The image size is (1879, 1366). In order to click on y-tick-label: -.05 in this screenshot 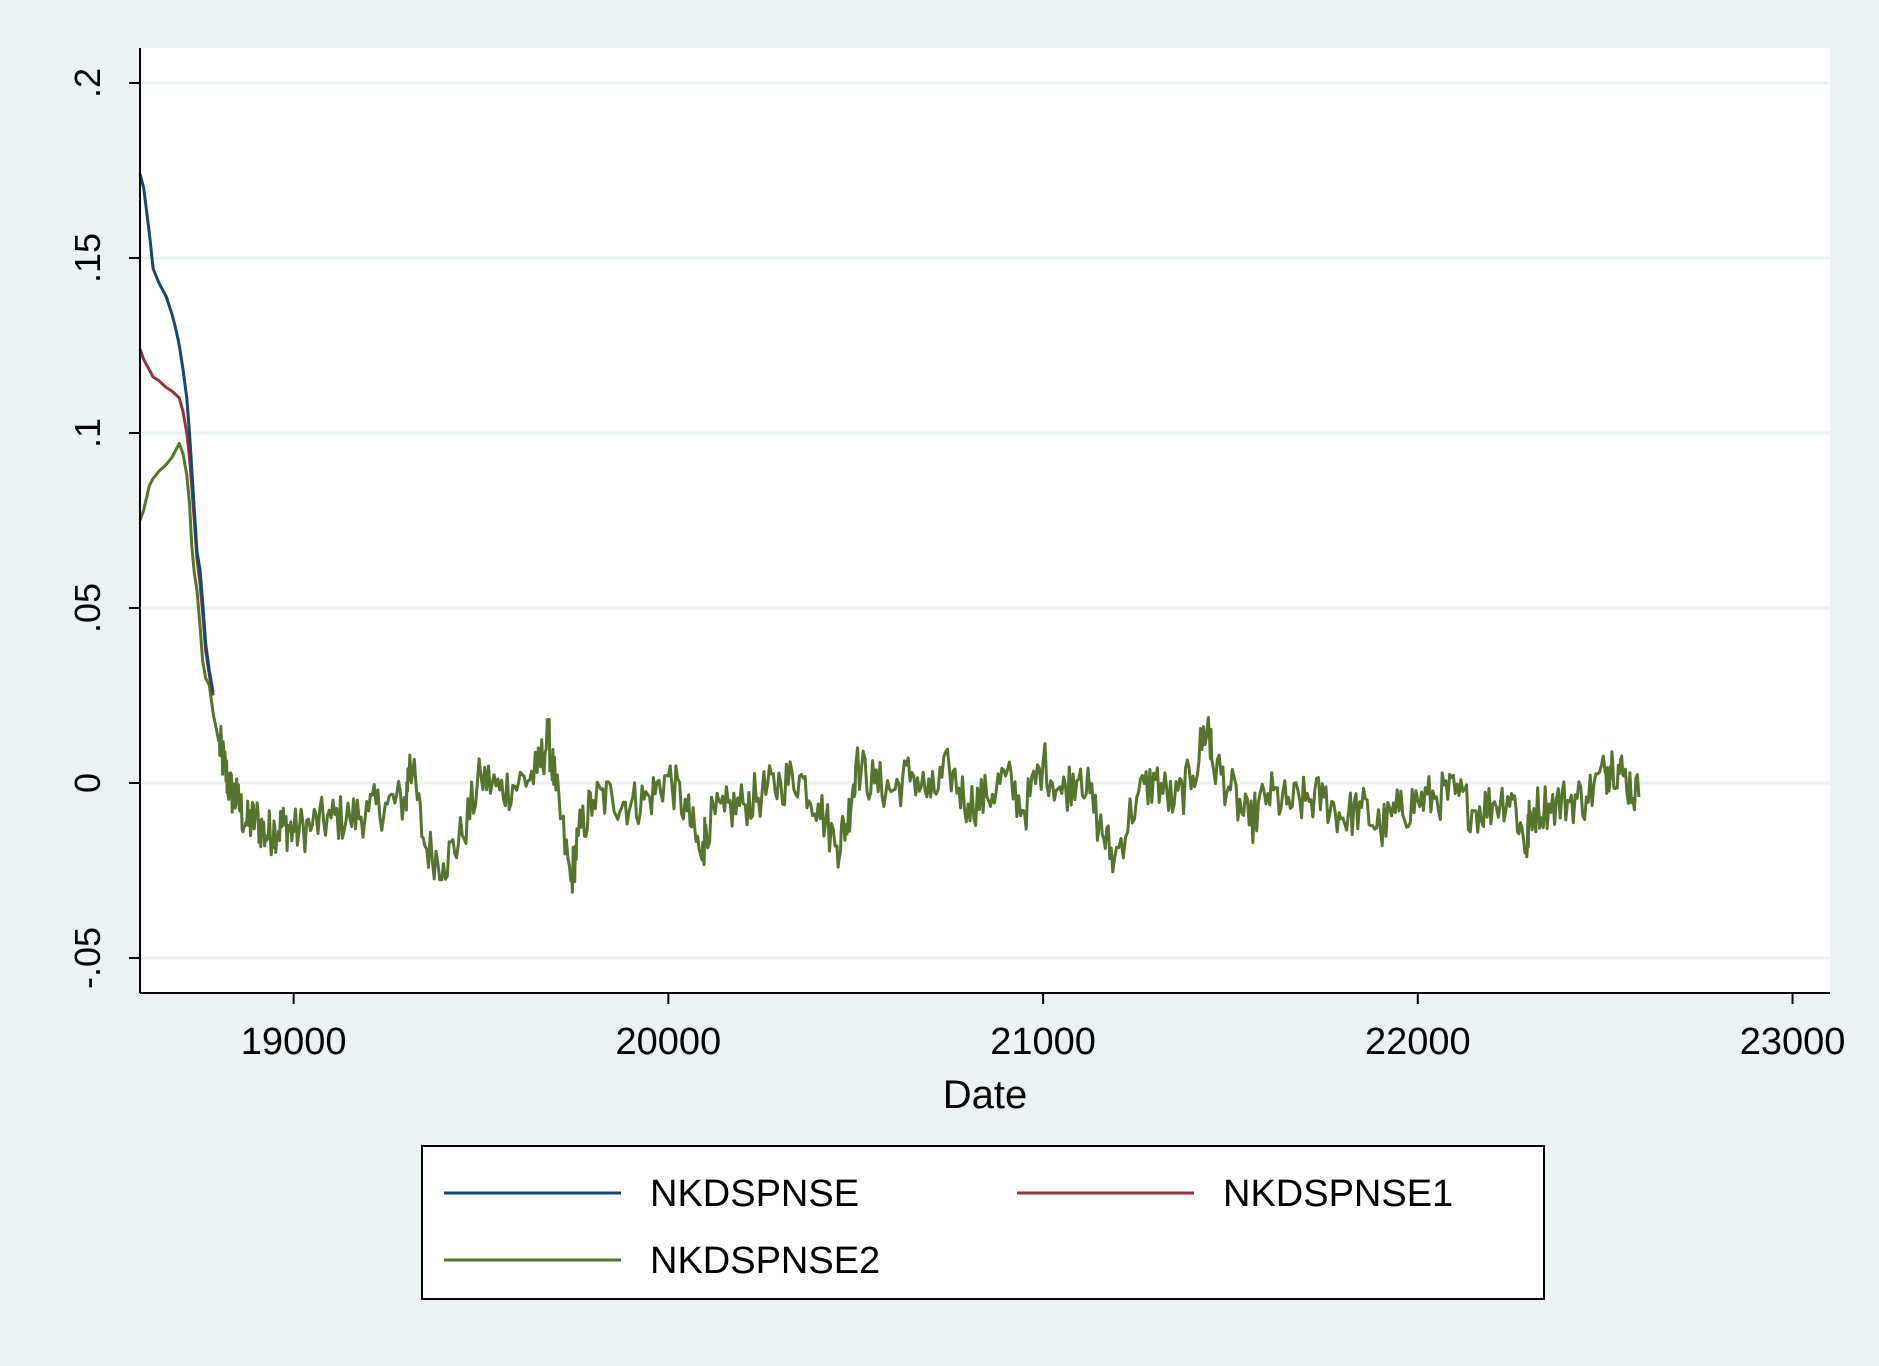, I will do `click(87, 958)`.